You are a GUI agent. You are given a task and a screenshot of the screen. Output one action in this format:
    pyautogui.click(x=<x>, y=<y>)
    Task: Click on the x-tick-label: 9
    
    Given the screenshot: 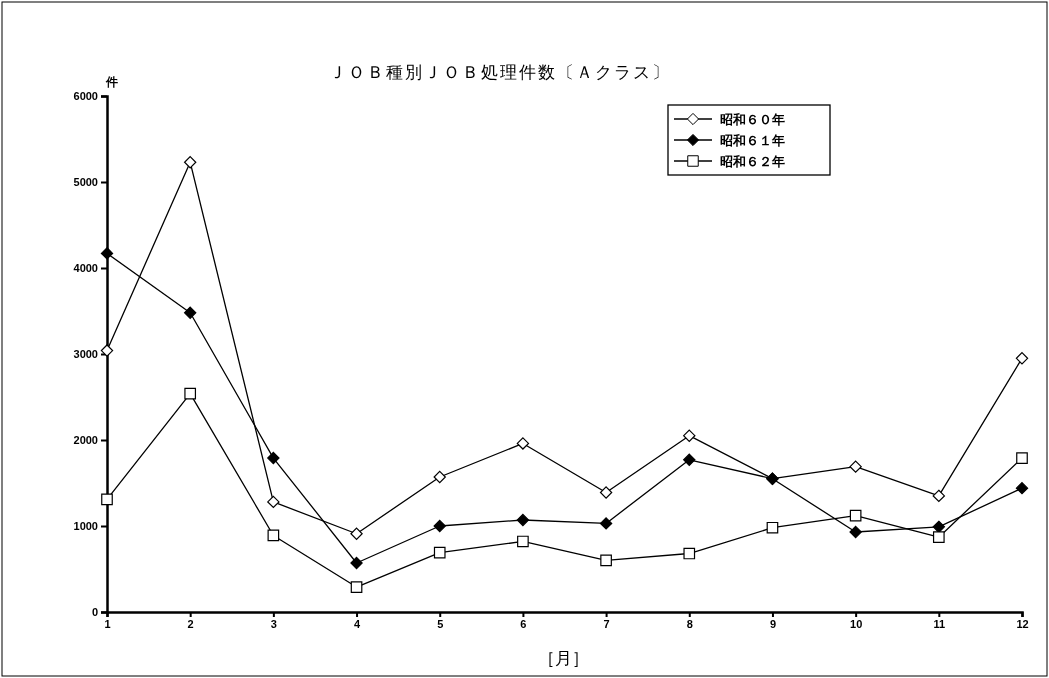 What is the action you would take?
    pyautogui.click(x=773, y=623)
    